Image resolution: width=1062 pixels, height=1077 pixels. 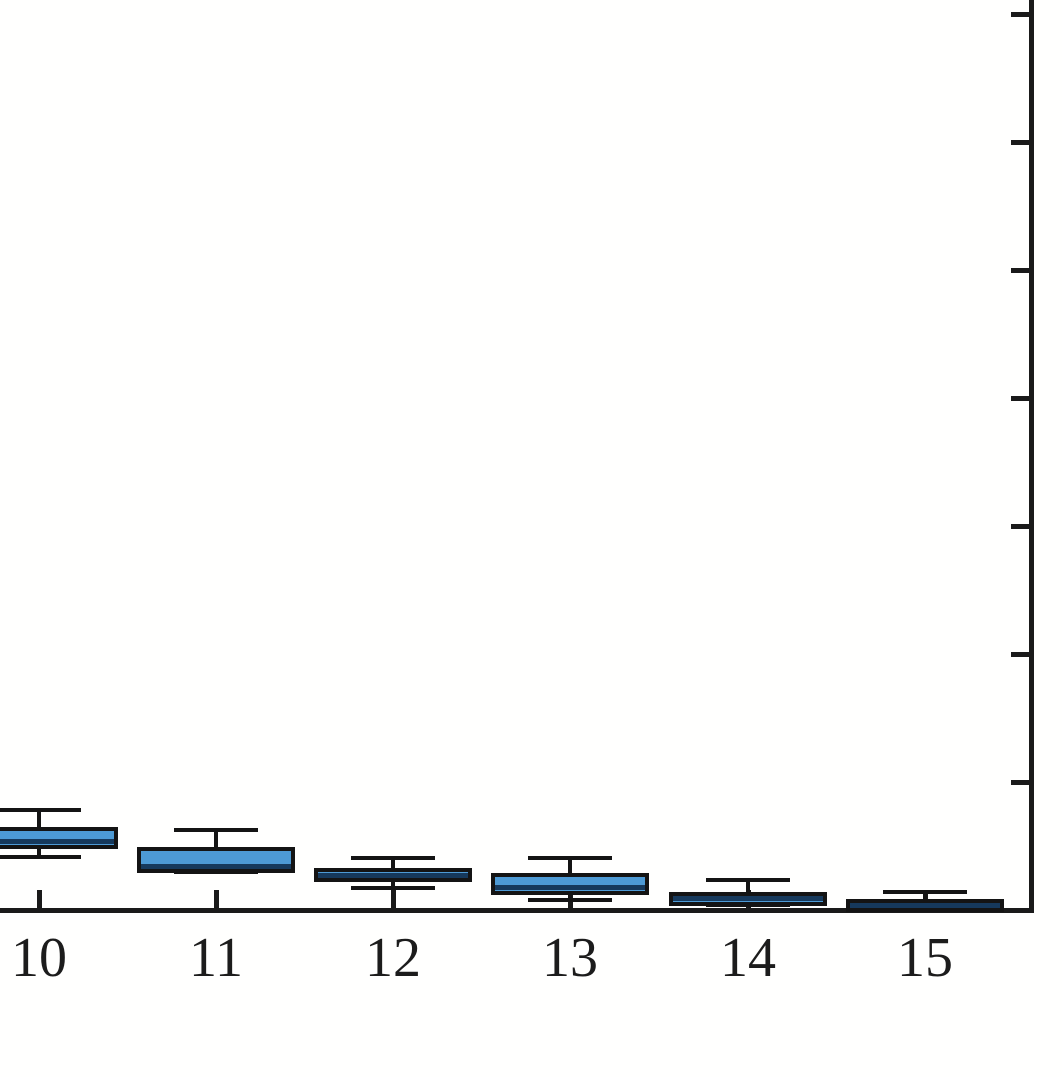 What do you see at coordinates (39, 958) in the screenshot?
I see `x-tick-label: 10` at bounding box center [39, 958].